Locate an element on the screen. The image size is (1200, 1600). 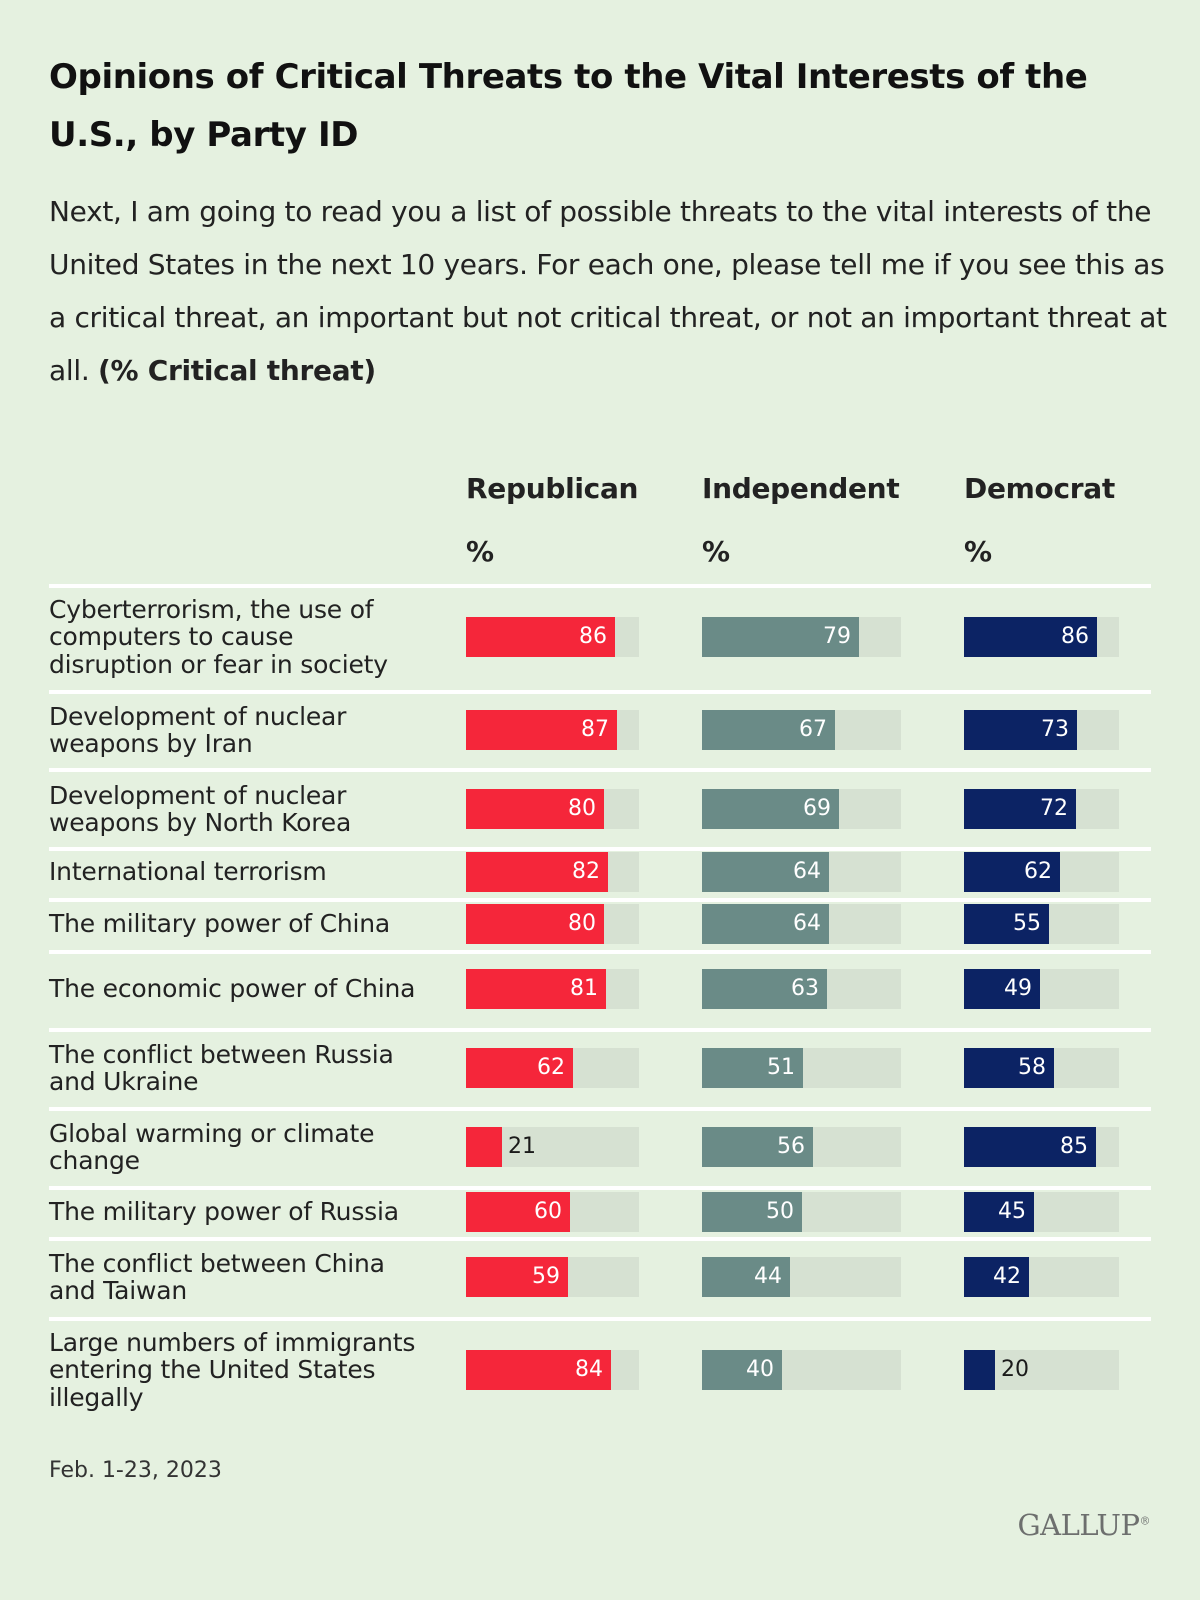
row-label: The economic power of China is located at coordinates (232, 988).